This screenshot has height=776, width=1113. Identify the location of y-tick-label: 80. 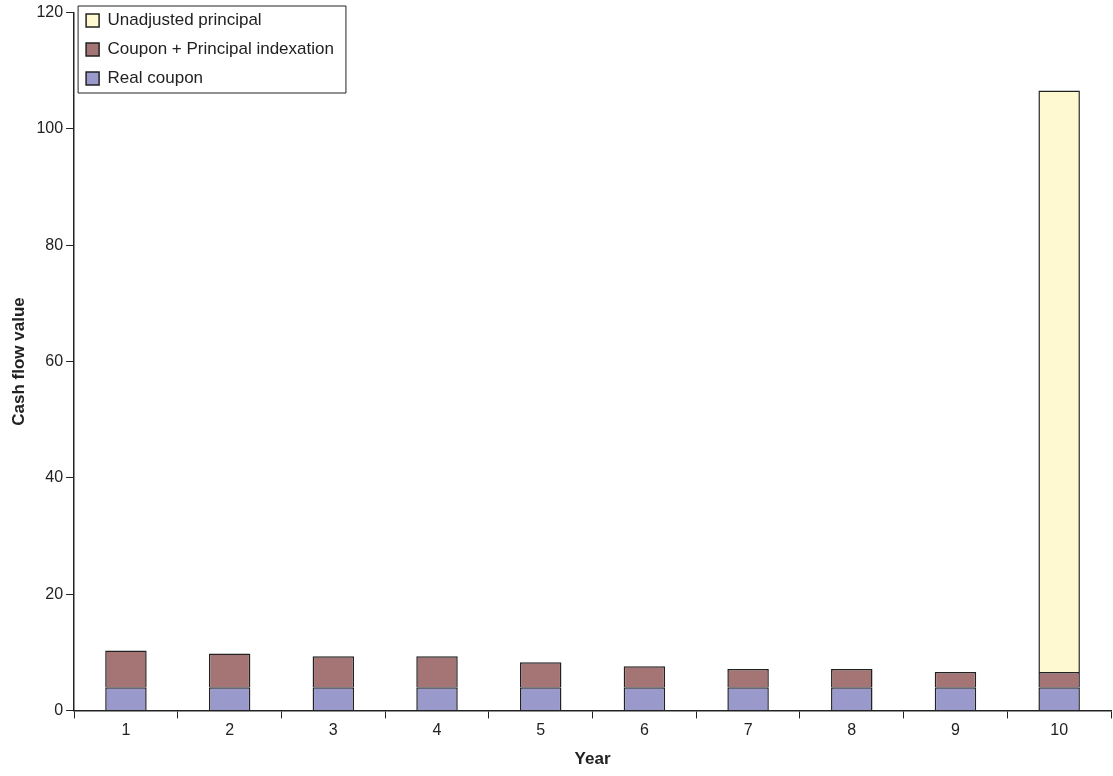
(54, 244).